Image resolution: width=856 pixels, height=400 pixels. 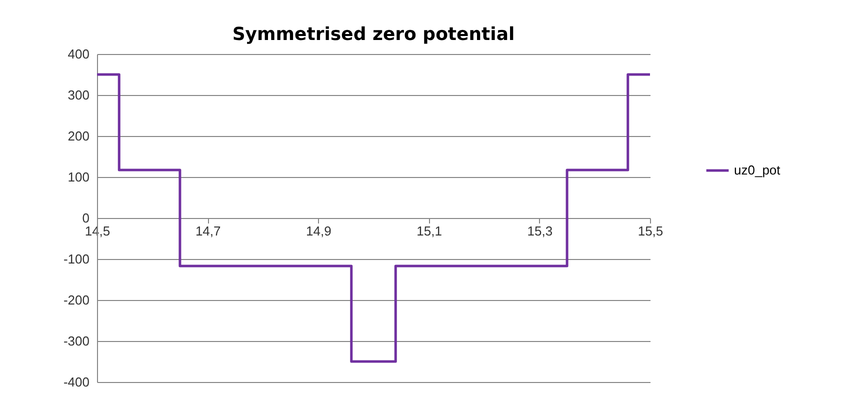 What do you see at coordinates (79, 177) in the screenshot?
I see `y-tick-label: 100` at bounding box center [79, 177].